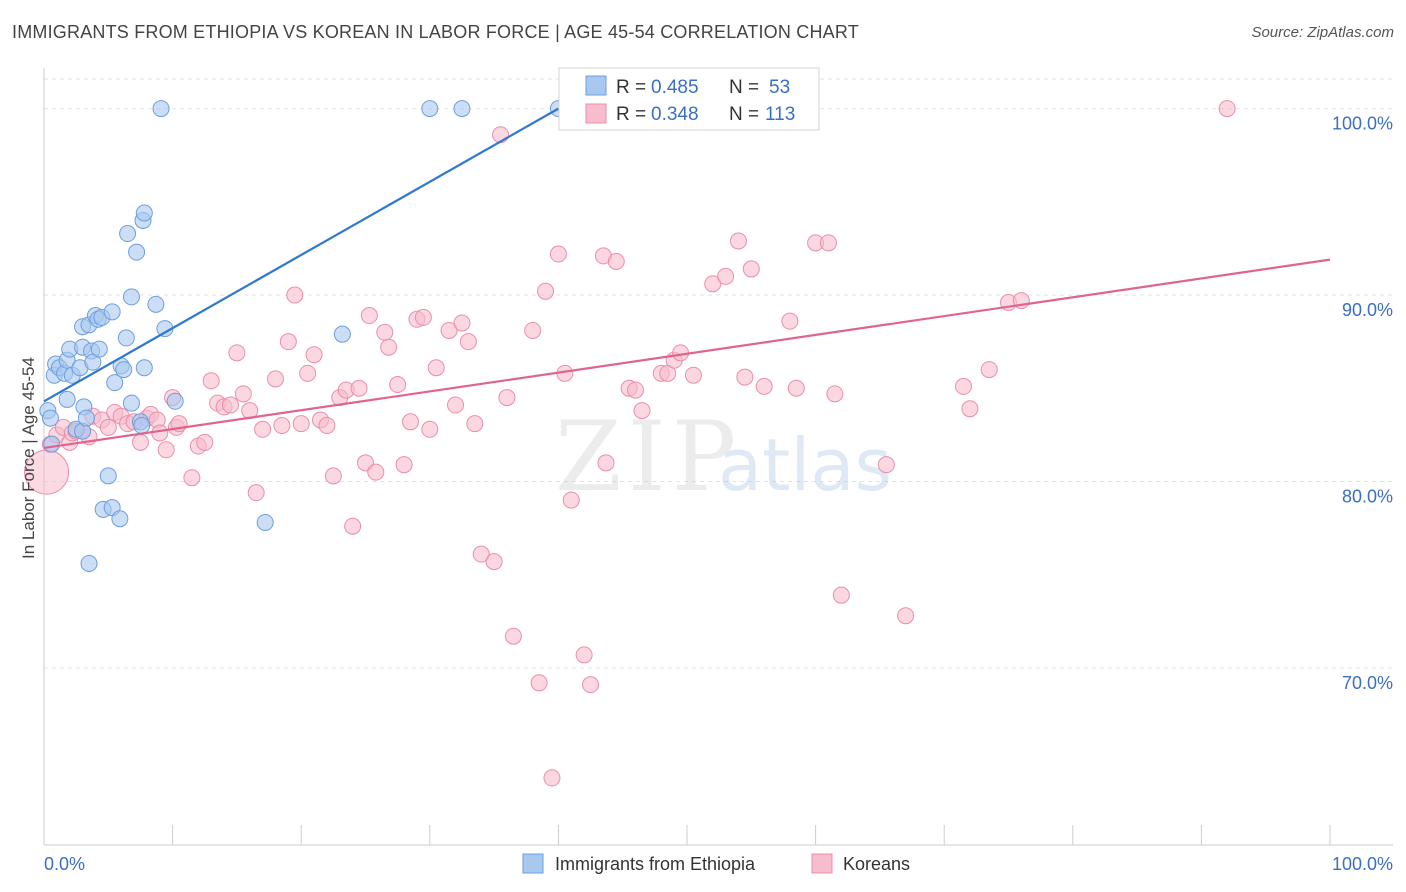  What do you see at coordinates (779, 87) in the screenshot?
I see `legend-n-value-ethiopia: 53` at bounding box center [779, 87].